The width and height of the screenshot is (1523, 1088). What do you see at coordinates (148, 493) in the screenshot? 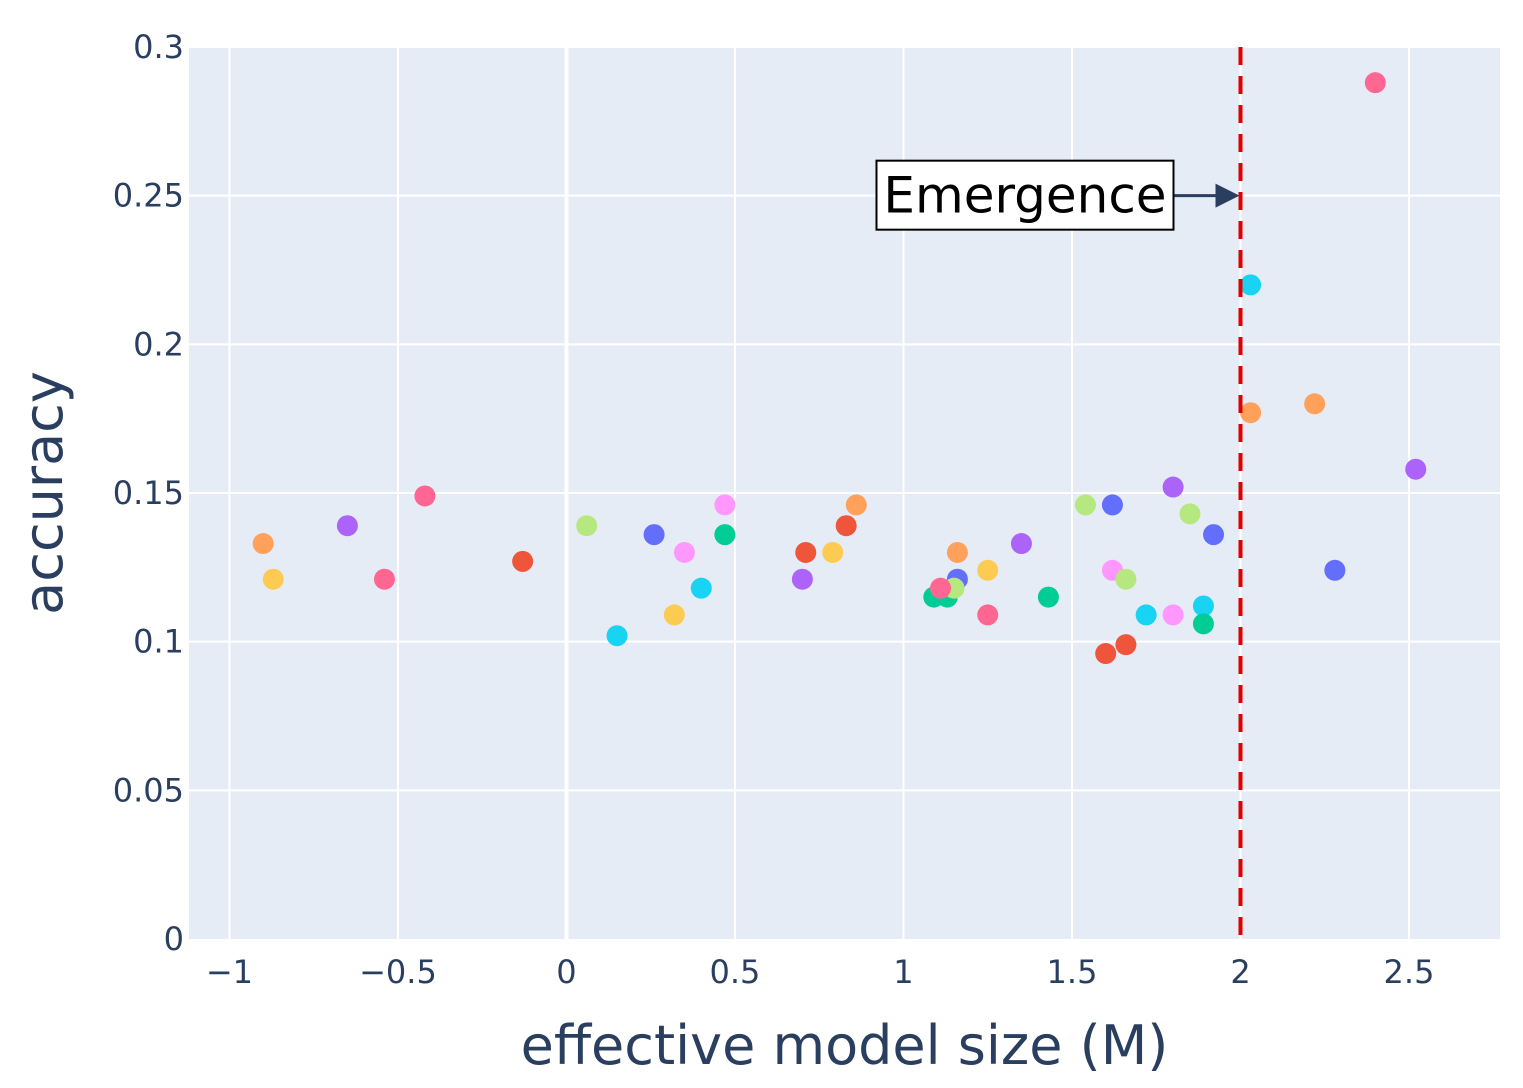
I see `y-tick-label: 0.15` at bounding box center [148, 493].